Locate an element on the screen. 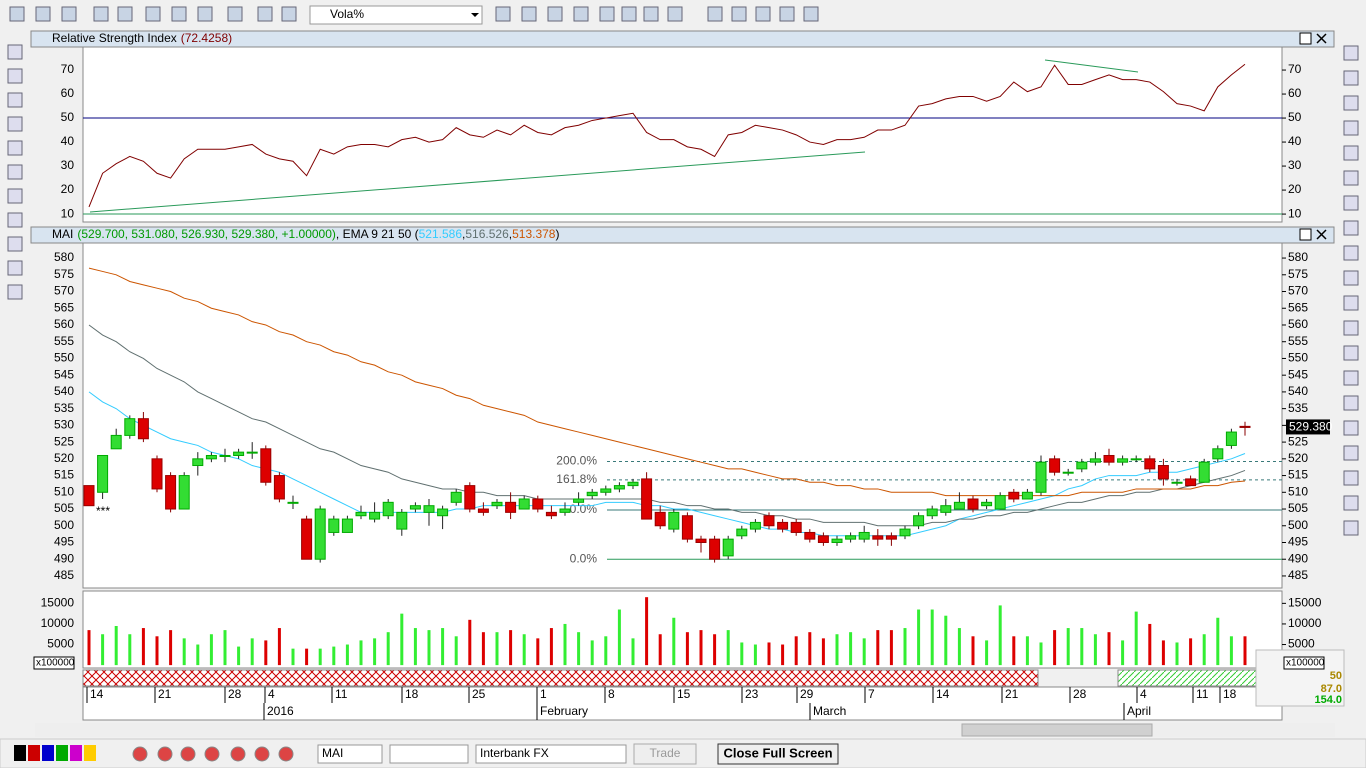 Image resolution: width=1366 pixels, height=768 pixels. unit-box is located at coordinates (54, 663).